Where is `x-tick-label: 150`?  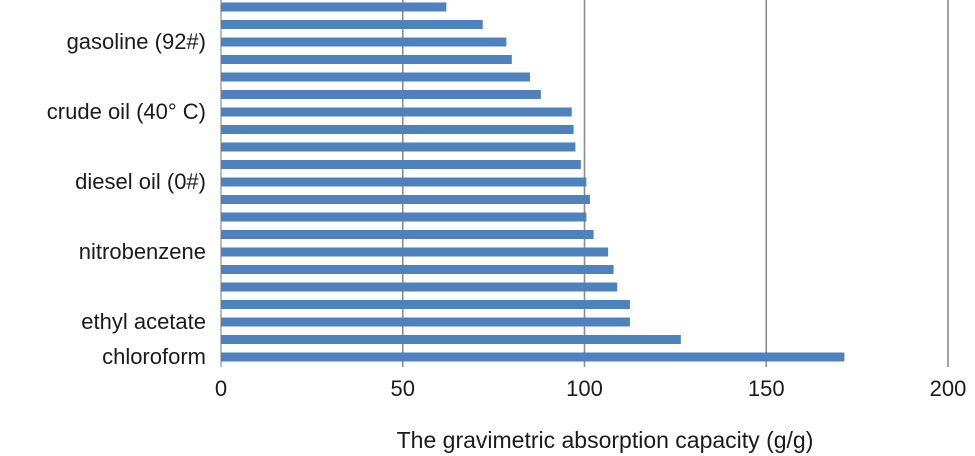
x-tick-label: 150 is located at coordinates (766, 388).